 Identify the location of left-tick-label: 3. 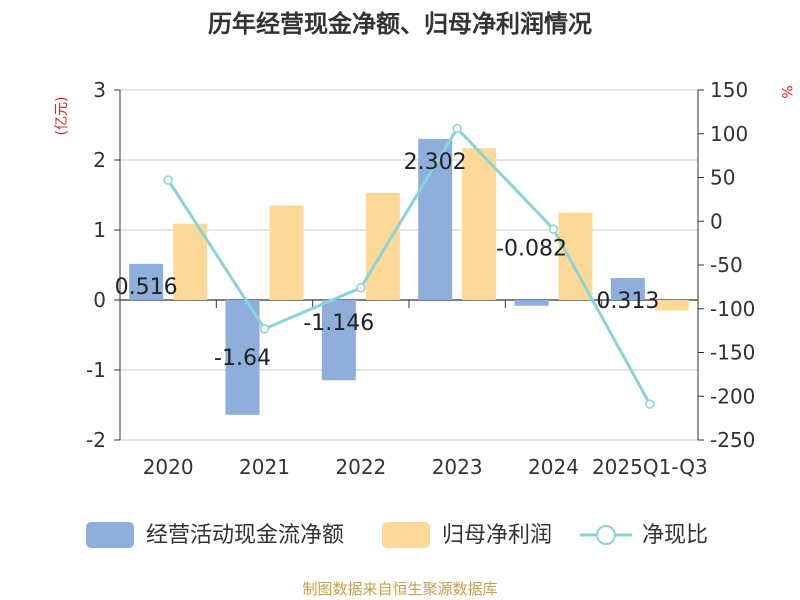
(99, 90).